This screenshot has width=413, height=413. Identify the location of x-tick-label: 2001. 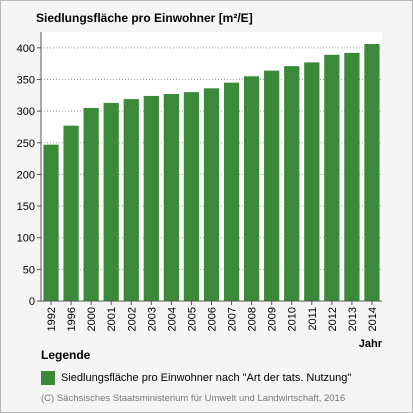
(112, 319).